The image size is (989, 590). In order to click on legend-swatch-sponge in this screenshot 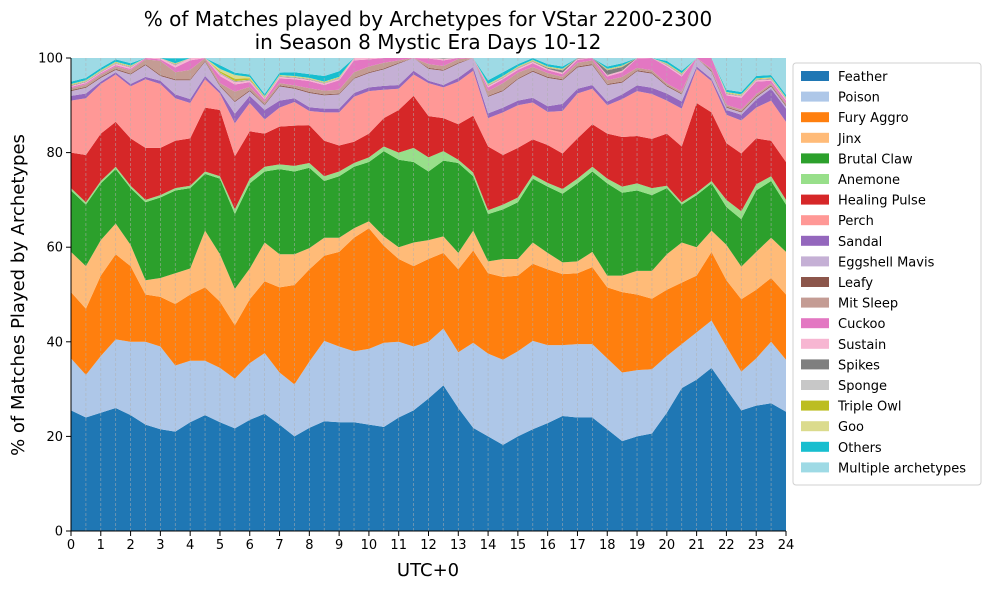, I will do `click(815, 385)`.